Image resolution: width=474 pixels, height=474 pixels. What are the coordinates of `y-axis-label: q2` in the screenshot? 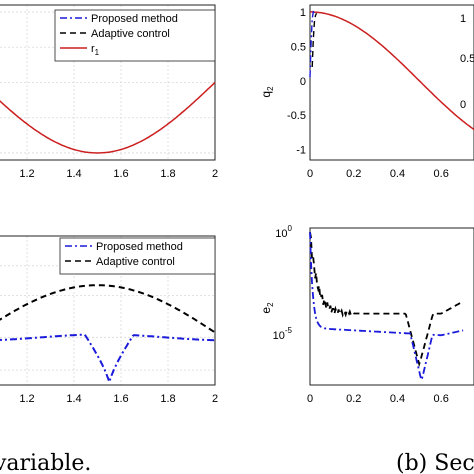 It's located at (267, 92).